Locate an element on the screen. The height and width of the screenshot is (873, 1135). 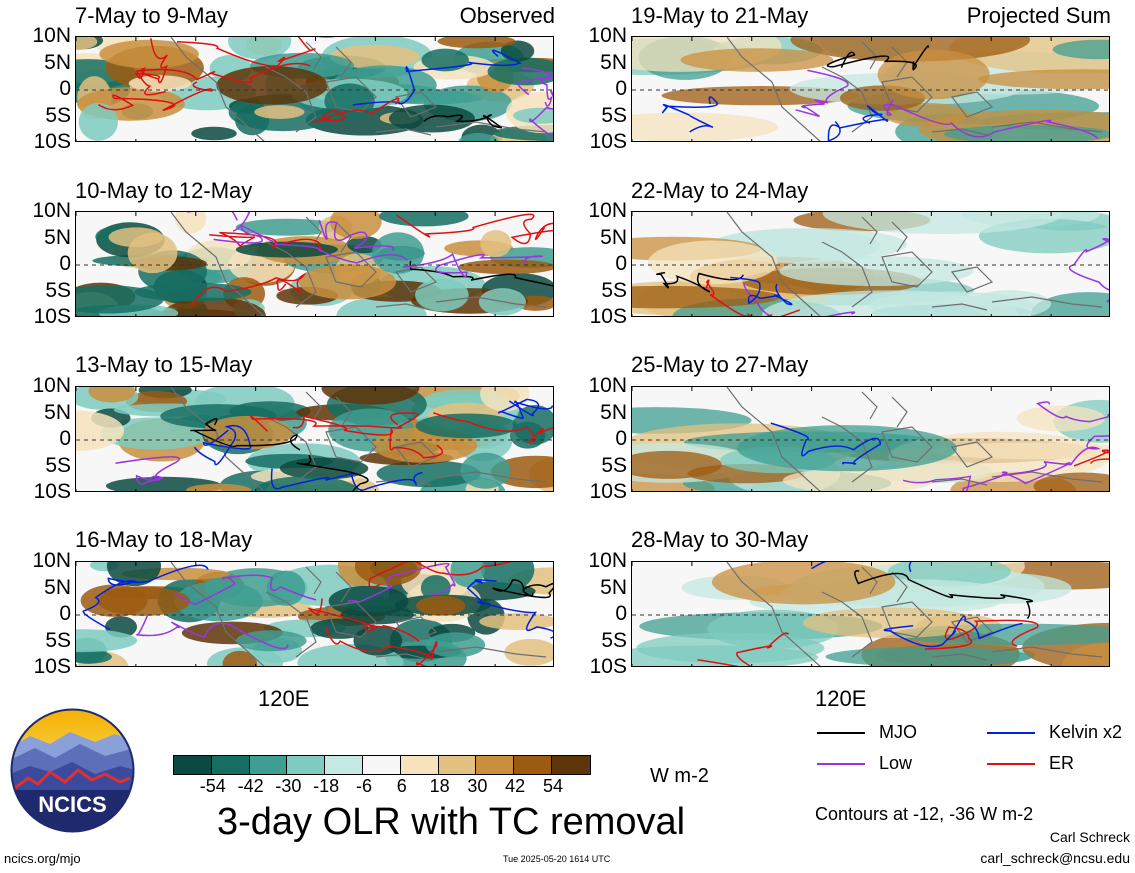
panel-title: 25-May to 27-May is located at coordinates (720, 364).